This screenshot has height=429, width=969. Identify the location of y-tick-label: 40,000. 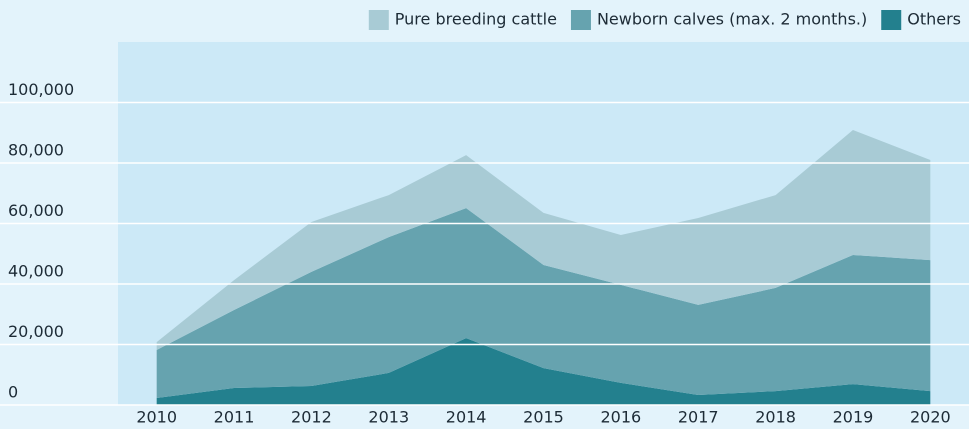
(36, 271).